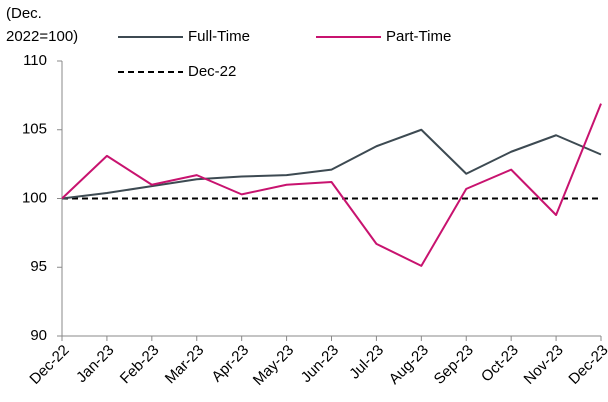 This screenshot has width=608, height=402. Describe the element at coordinates (219, 36) in the screenshot. I see `legend-label: Full-Time` at that location.